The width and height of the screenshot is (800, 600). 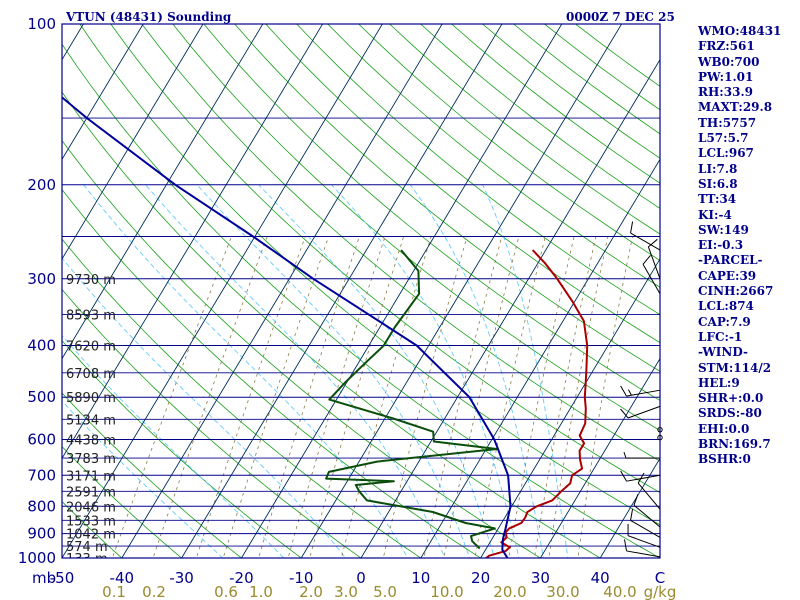 I want to click on temperature-line, so click(x=536, y=403).